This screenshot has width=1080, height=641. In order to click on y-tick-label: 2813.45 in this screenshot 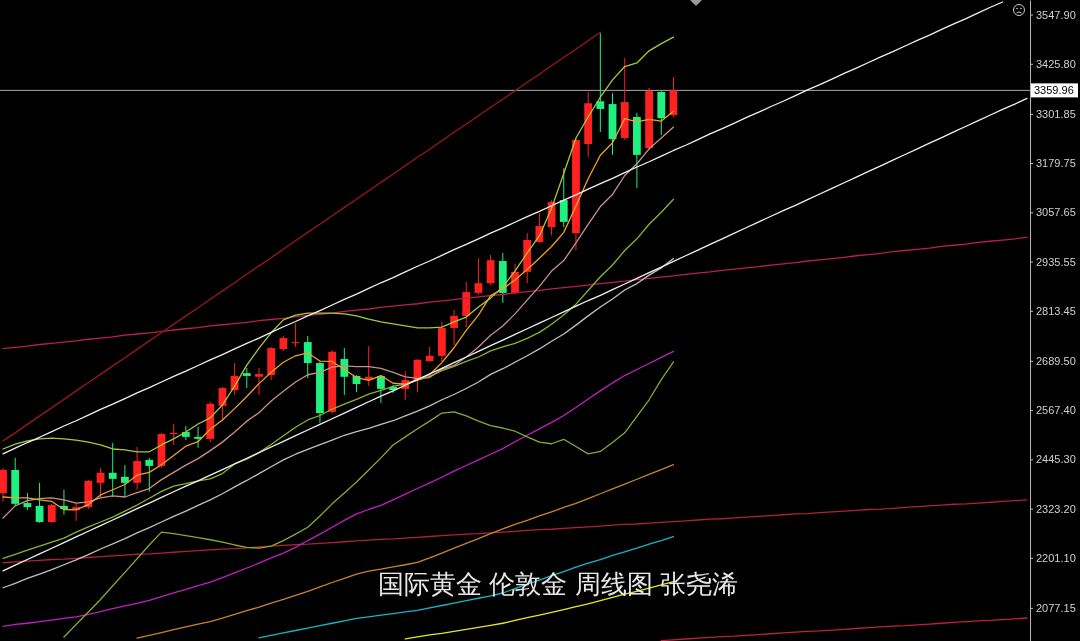, I will do `click(1056, 310)`.